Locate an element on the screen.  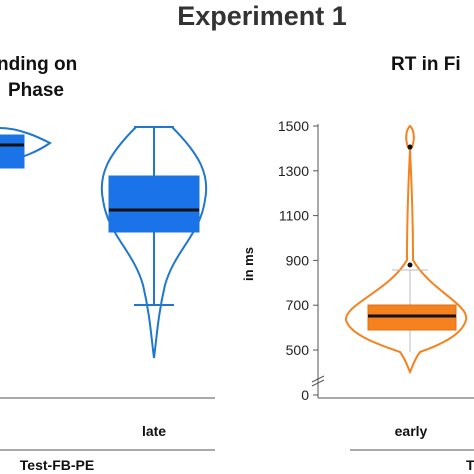
x-tick-late: late is located at coordinates (154, 431).